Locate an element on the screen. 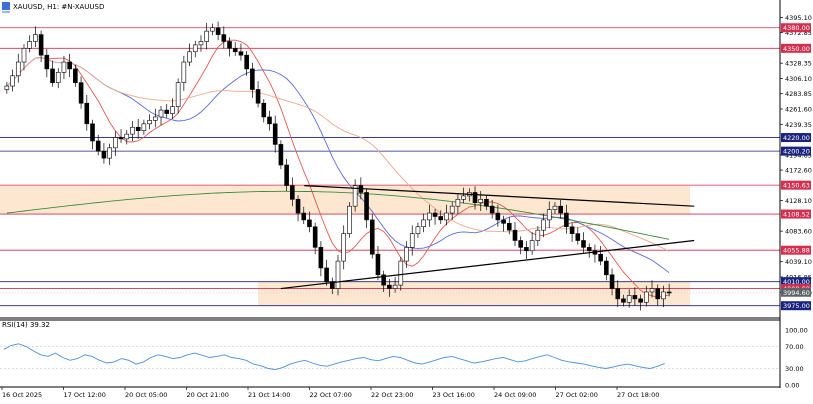  rsi-axis-label: 0.00 is located at coordinates (792, 386).